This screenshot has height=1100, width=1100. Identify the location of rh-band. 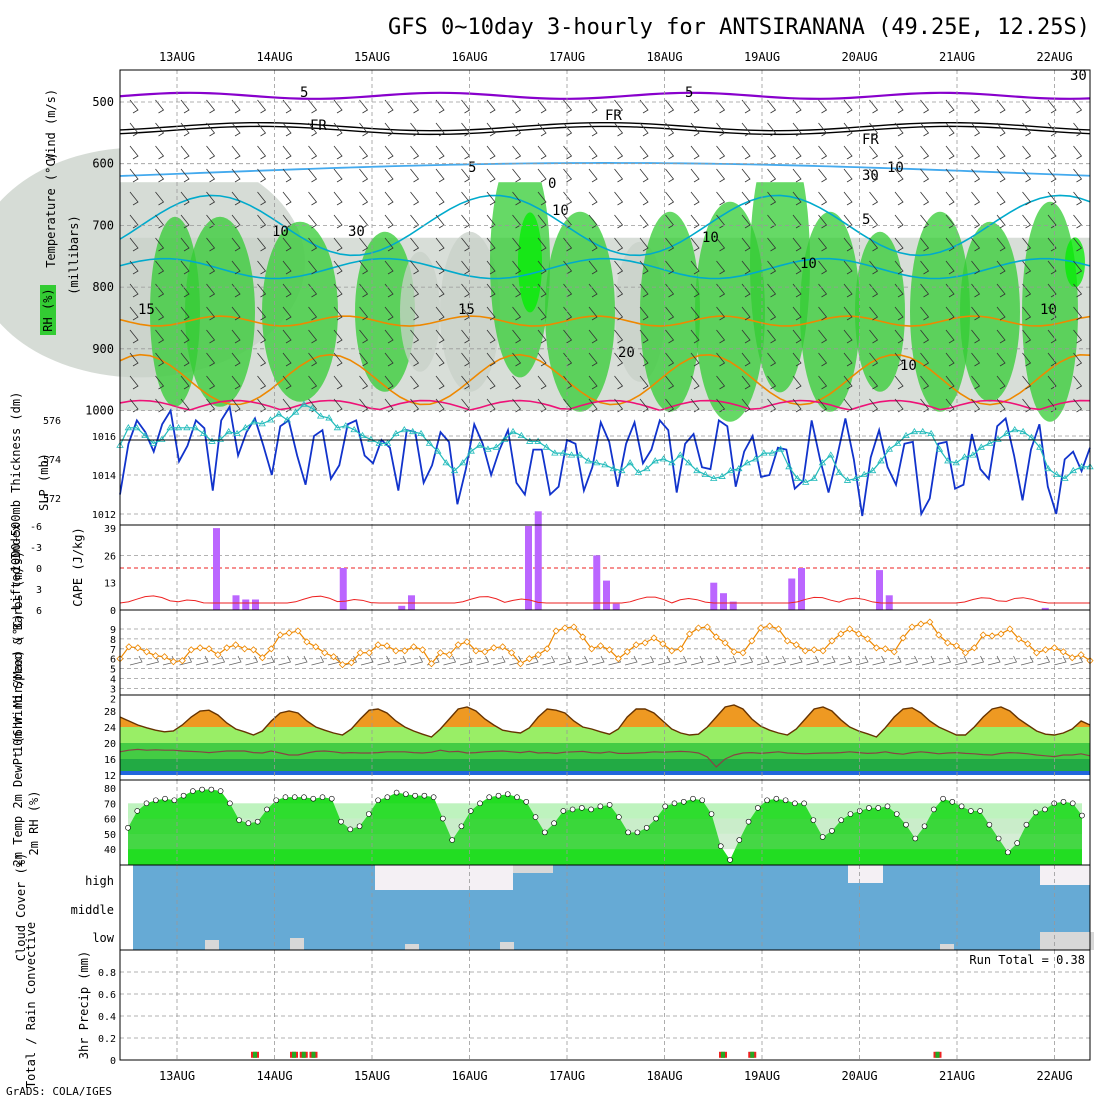
(605, 841).